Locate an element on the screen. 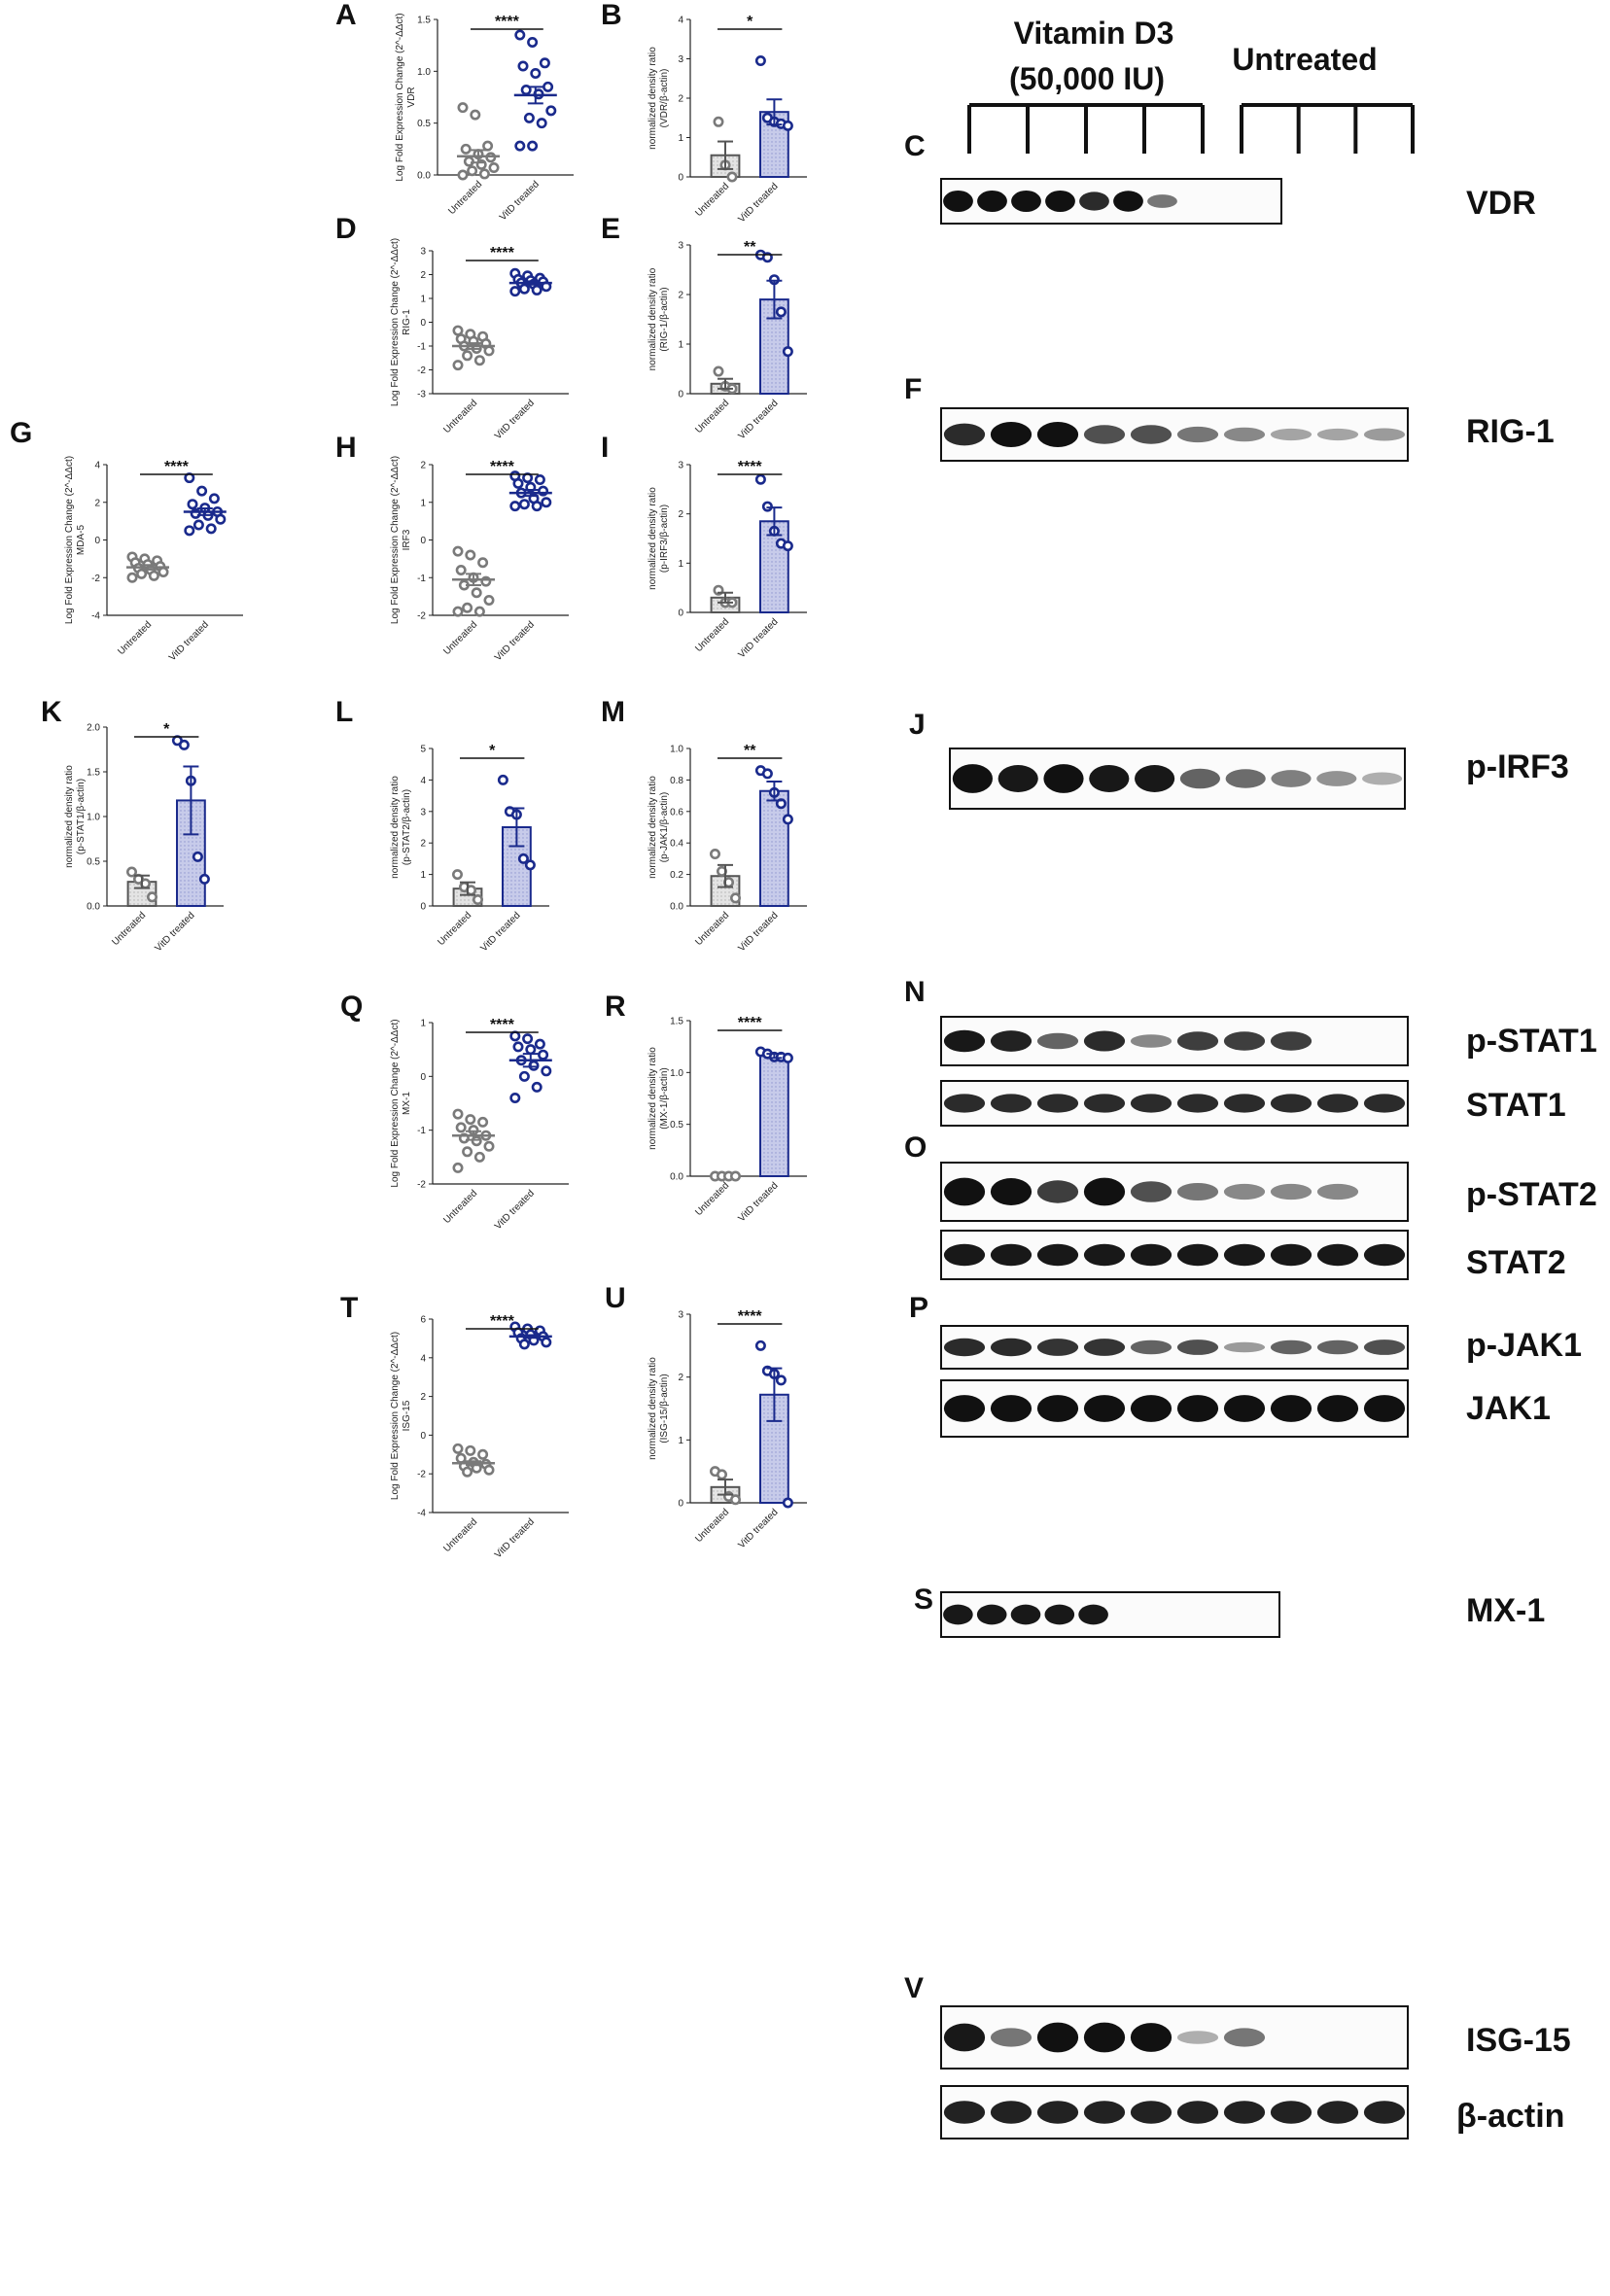 The height and width of the screenshot is (2296, 1610). blot-label: p-IRF3 is located at coordinates (1517, 766).